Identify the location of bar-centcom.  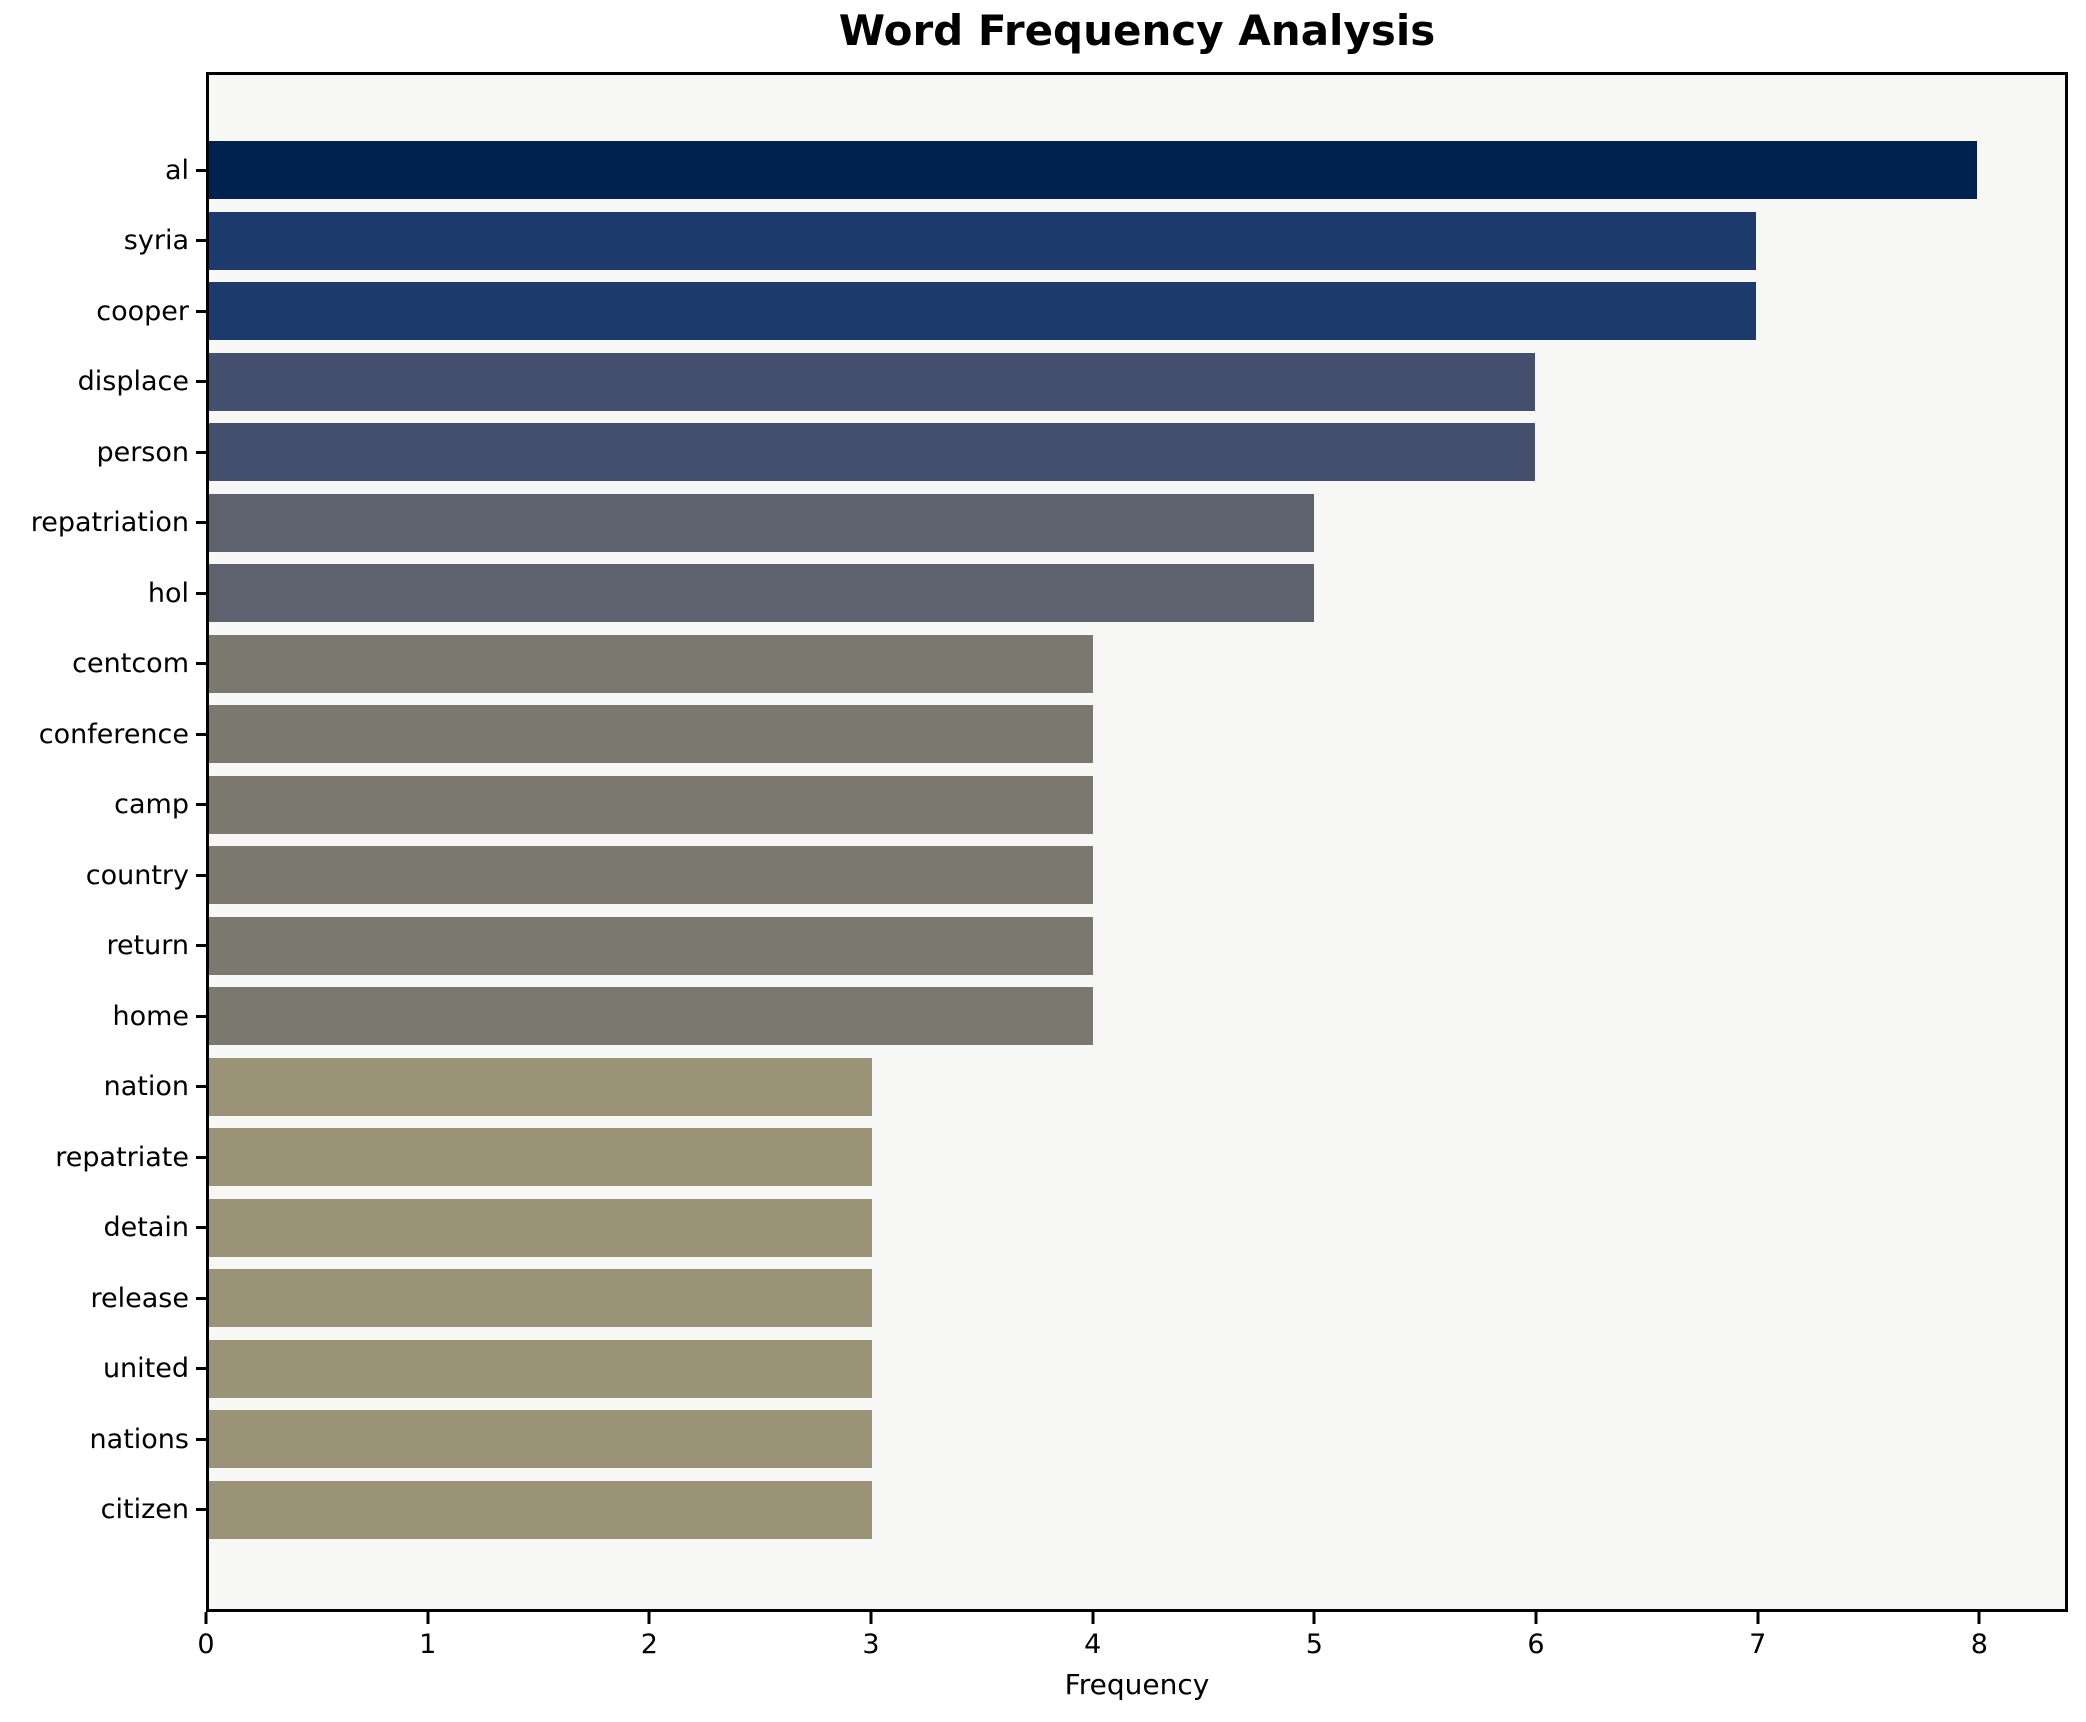
(651, 663).